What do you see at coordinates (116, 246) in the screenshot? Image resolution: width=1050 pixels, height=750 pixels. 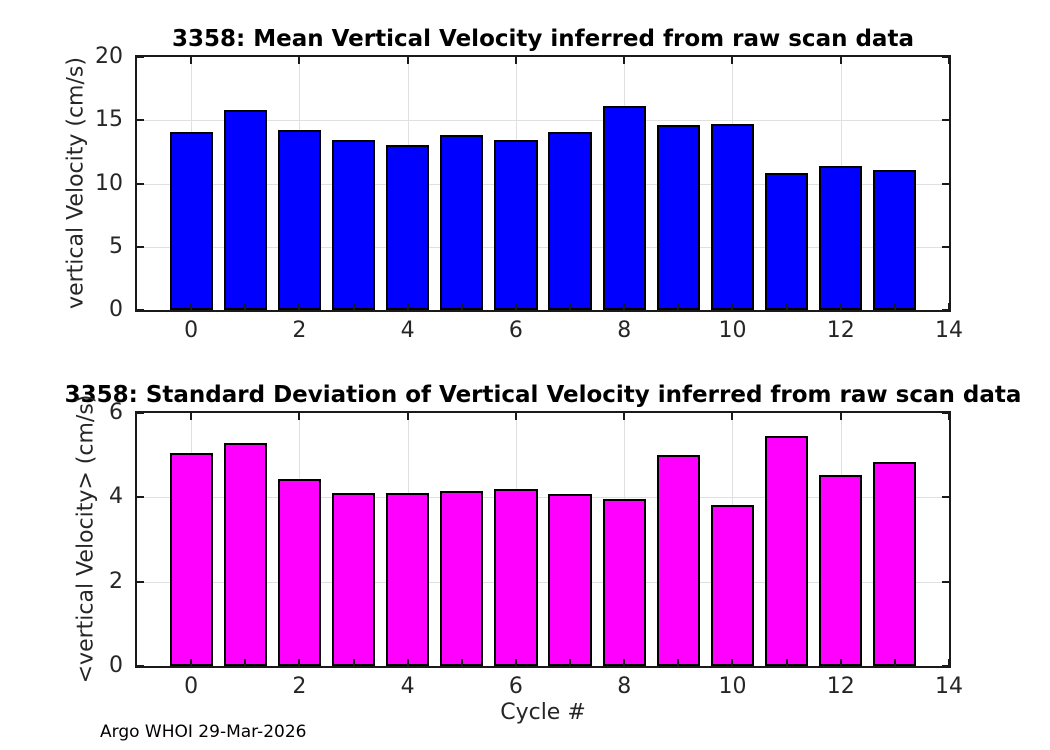 I see `y-tick-label: 5` at bounding box center [116, 246].